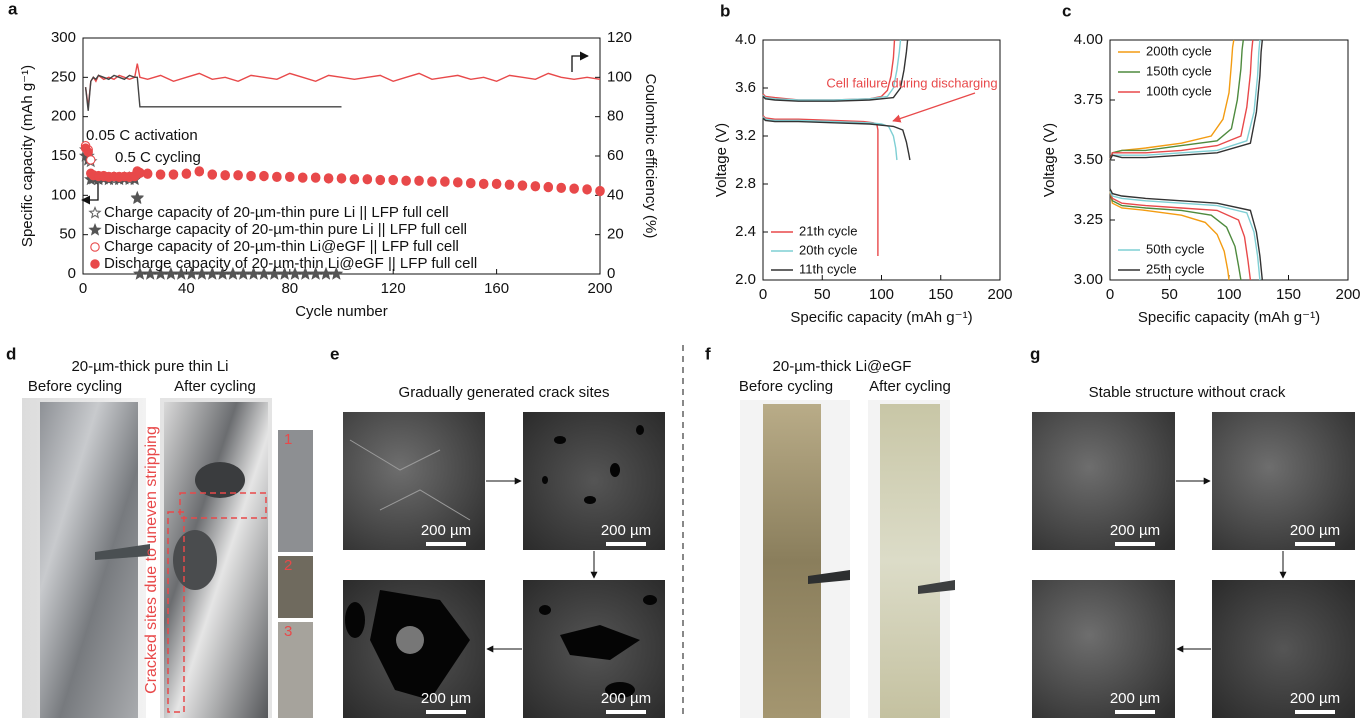 Image resolution: width=1365 pixels, height=718 pixels. I want to click on inset-label: 3, so click(288, 631).